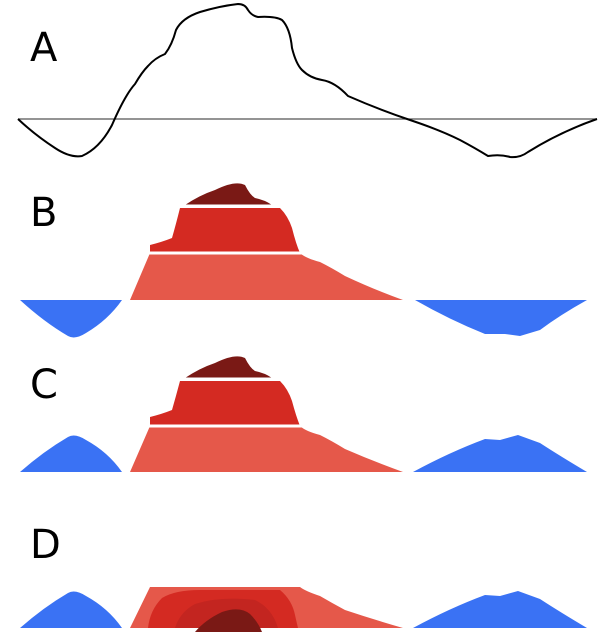  Describe the element at coordinates (71, 319) in the screenshot. I see `panel-b-negative-region-left` at that location.